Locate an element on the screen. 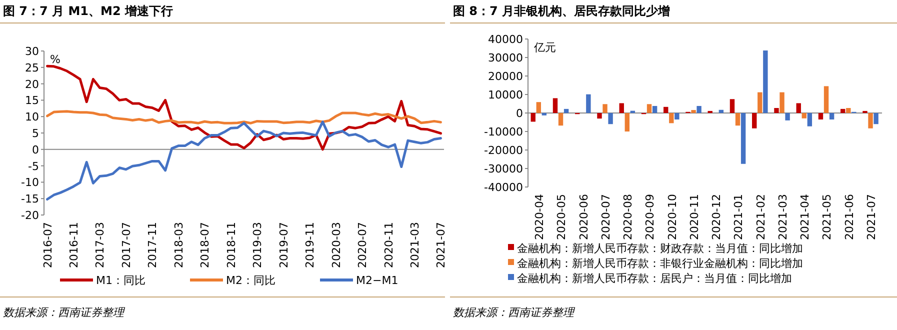 The width and height of the screenshot is (897, 330). x-tick-label: 2017-11 is located at coordinates (153, 245).